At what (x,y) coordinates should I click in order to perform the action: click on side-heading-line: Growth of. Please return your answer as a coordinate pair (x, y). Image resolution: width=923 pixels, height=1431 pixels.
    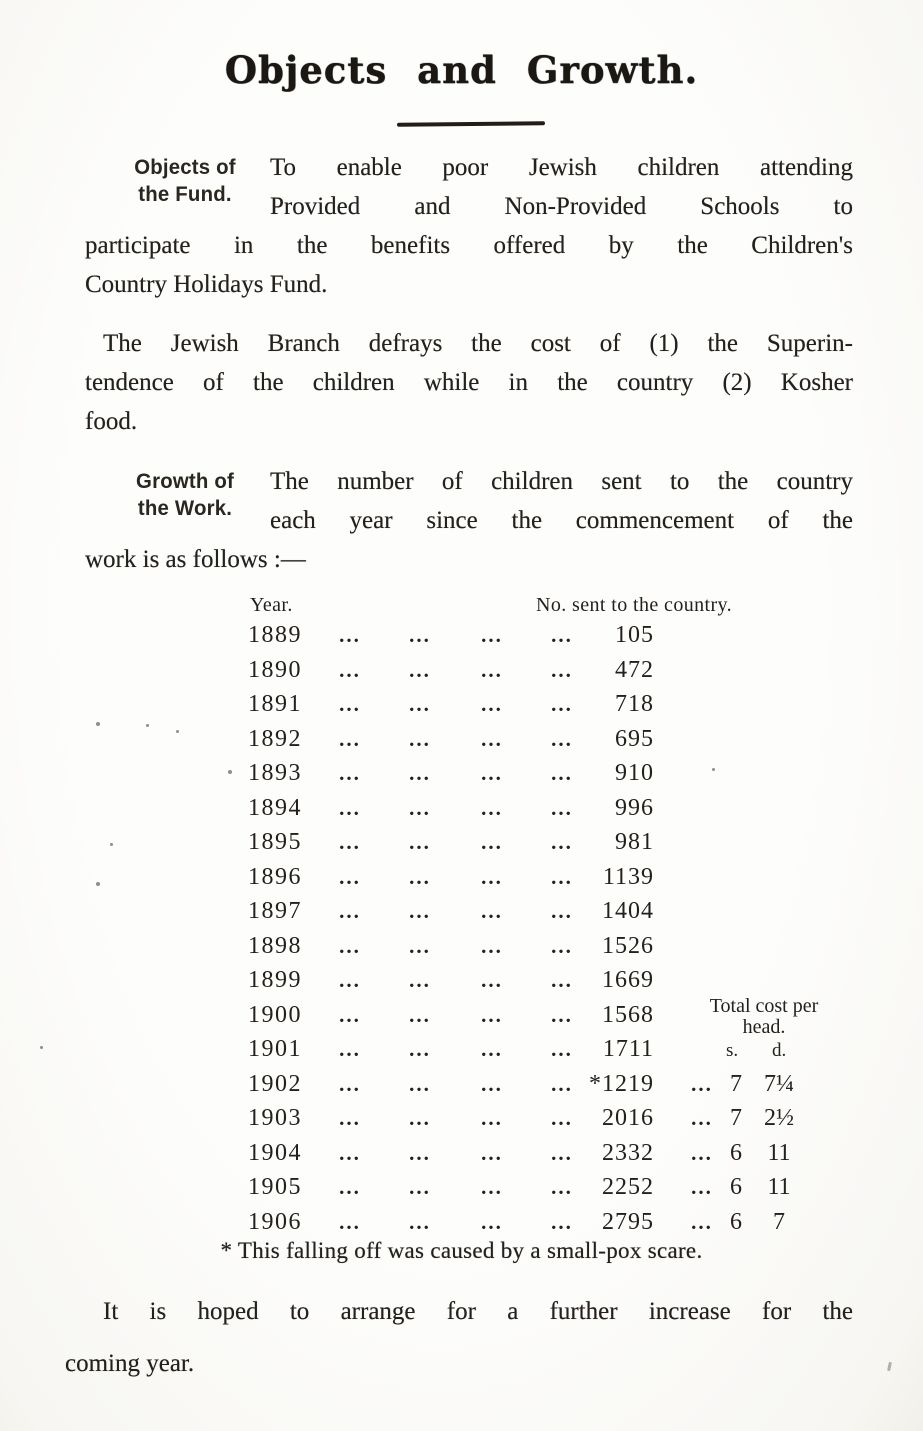
    Looking at the image, I should click on (185, 481).